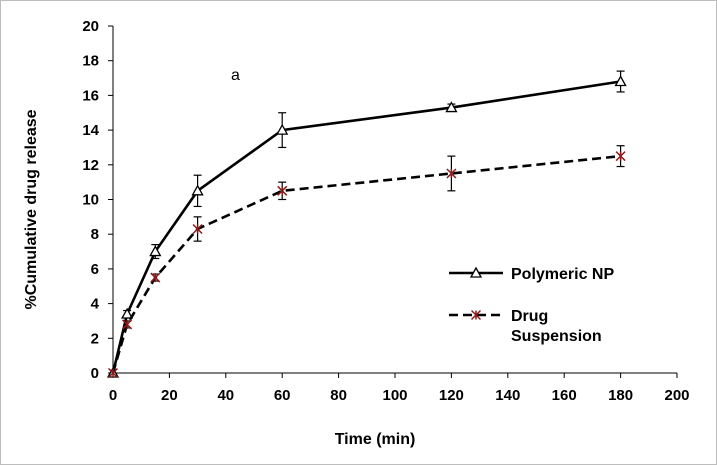 The image size is (717, 465). I want to click on y-tick-label: 6, so click(95, 269).